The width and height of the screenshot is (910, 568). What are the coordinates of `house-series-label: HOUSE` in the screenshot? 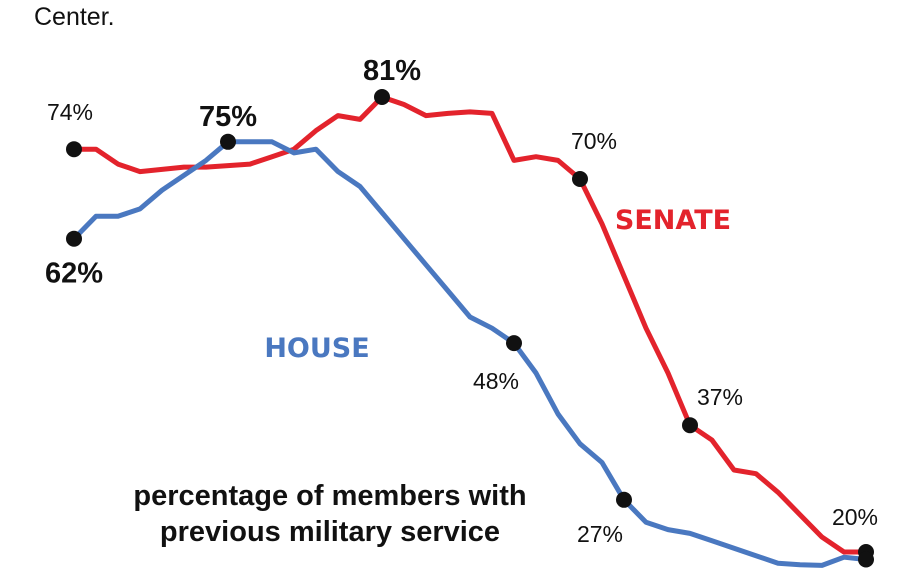 It's located at (316, 348).